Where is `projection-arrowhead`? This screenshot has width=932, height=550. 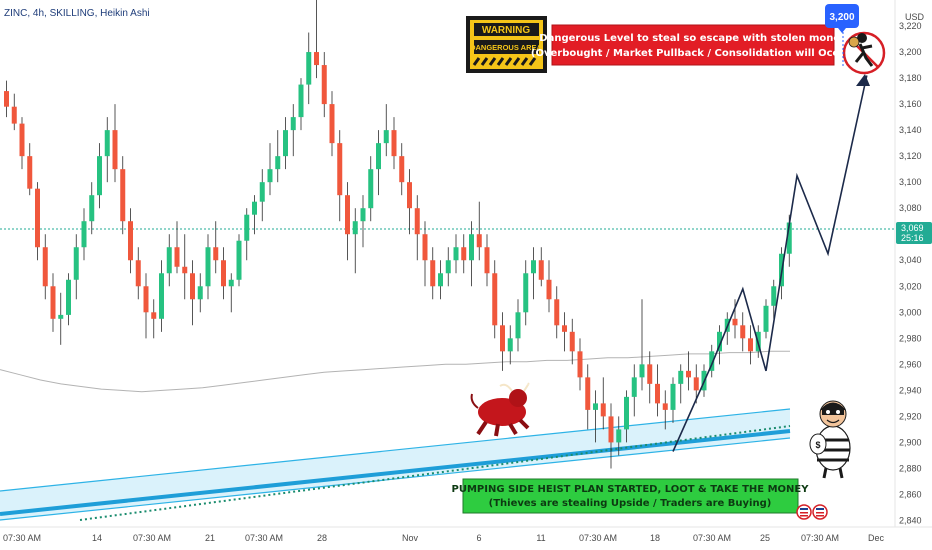 projection-arrowhead is located at coordinates (863, 80).